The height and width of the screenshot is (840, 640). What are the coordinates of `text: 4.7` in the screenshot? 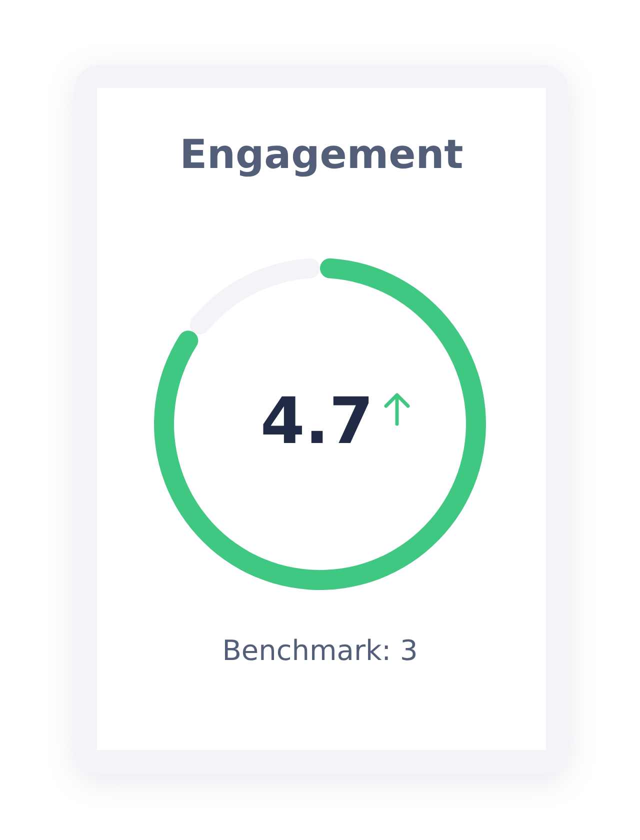 It's located at (317, 422).